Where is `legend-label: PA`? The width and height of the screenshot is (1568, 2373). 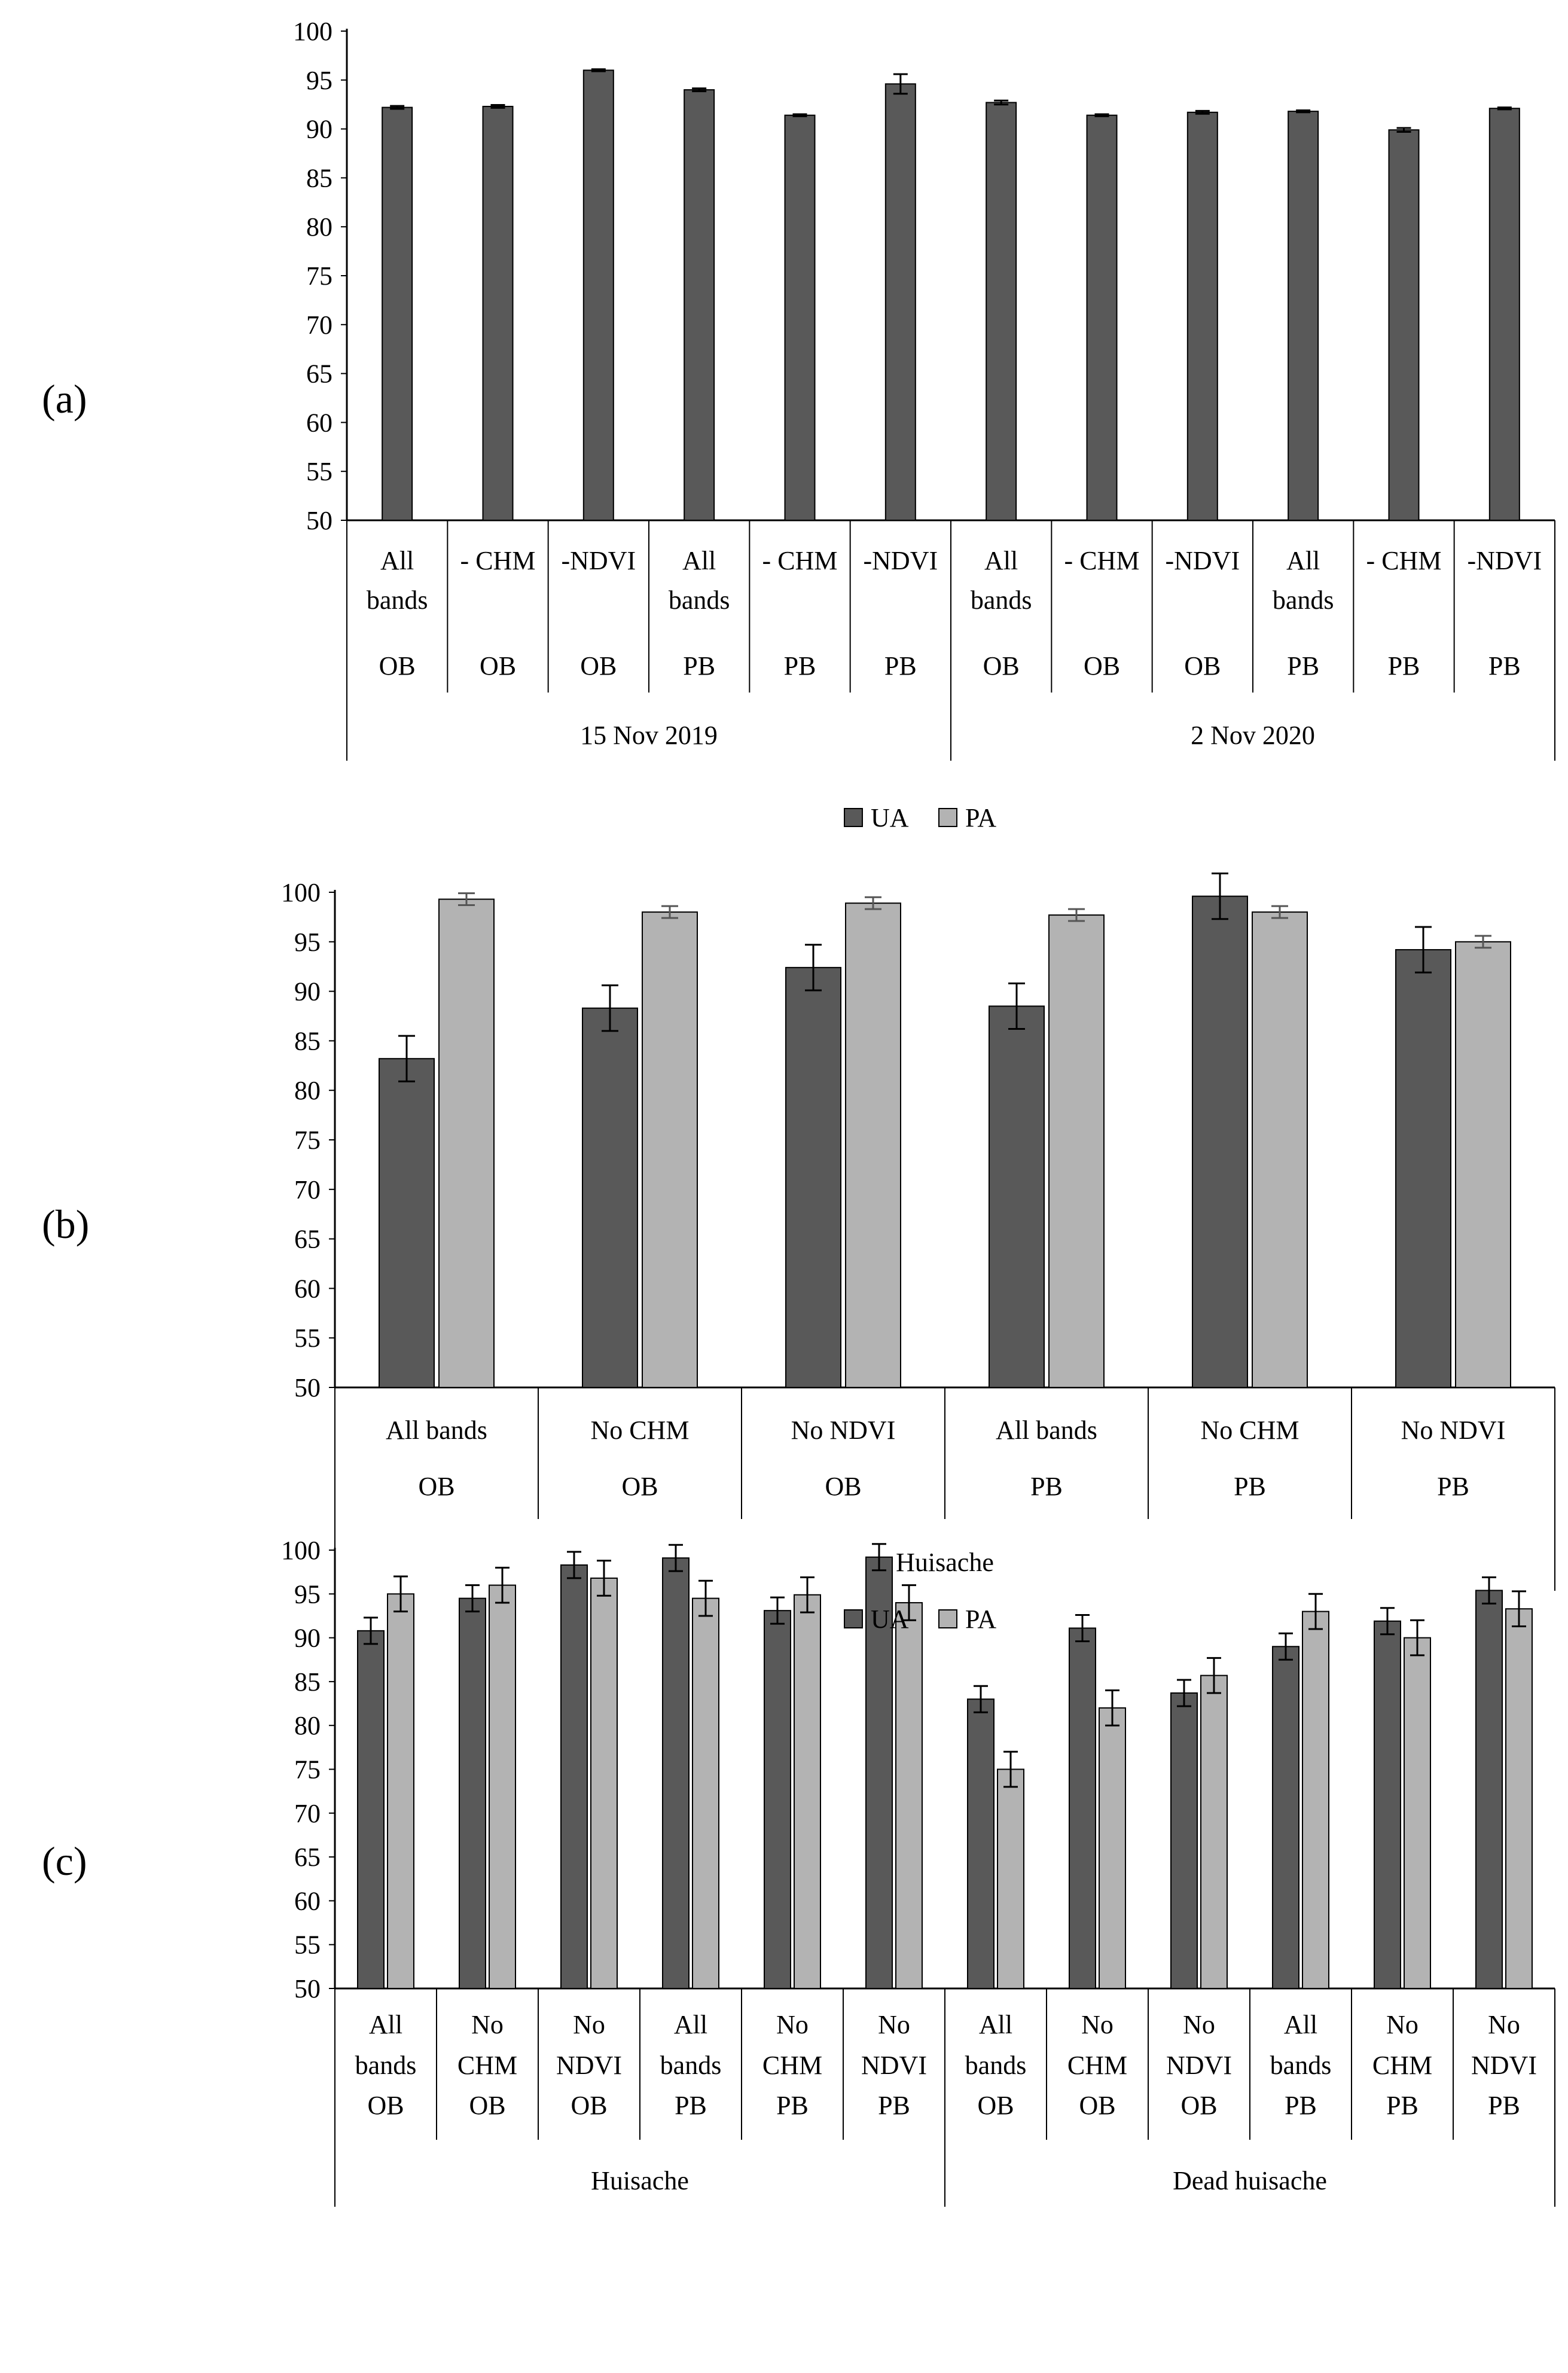
legend-label: PA is located at coordinates (980, 1619).